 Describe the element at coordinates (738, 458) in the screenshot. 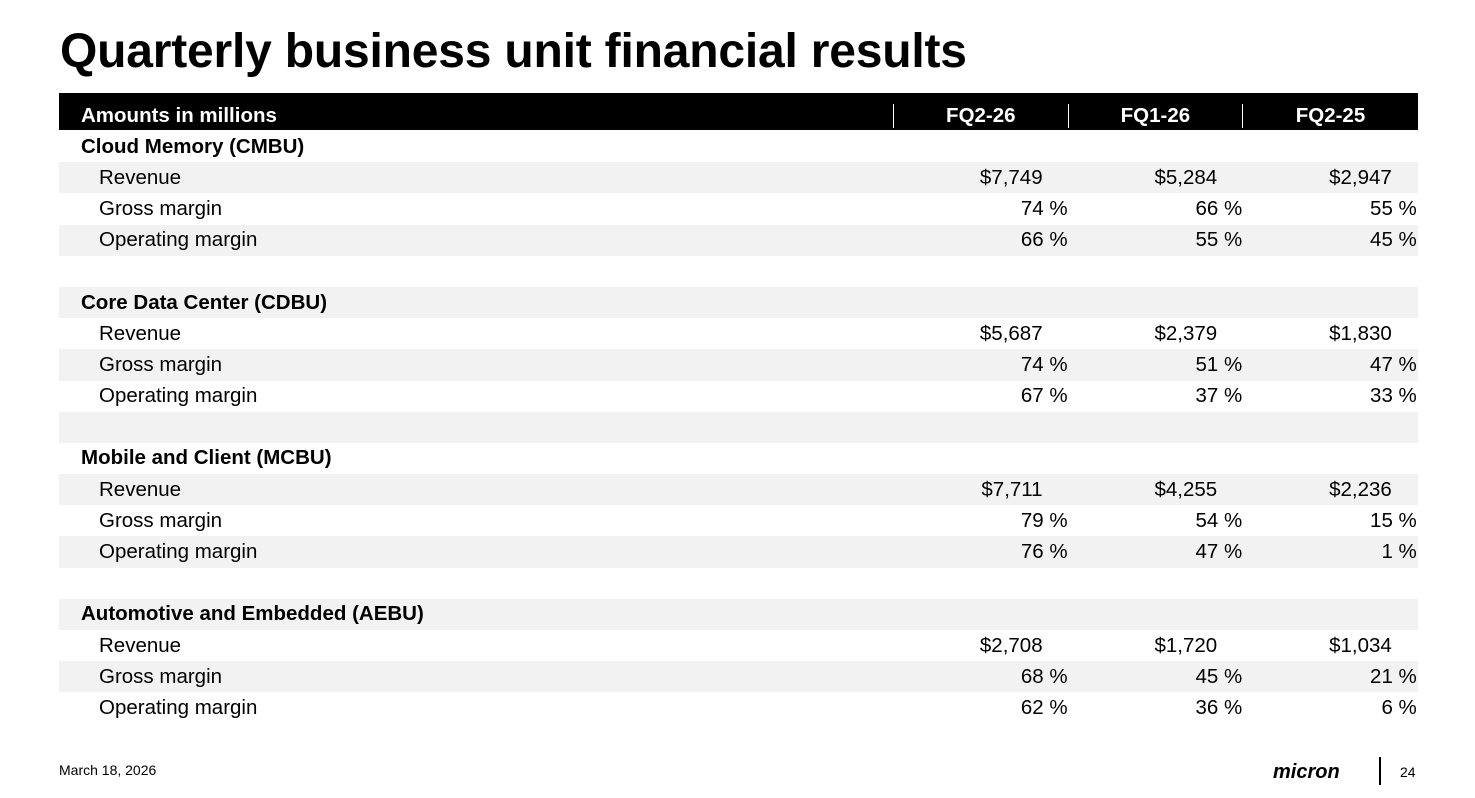

I see `section-row: Mobile and Client (MCBU)` at that location.